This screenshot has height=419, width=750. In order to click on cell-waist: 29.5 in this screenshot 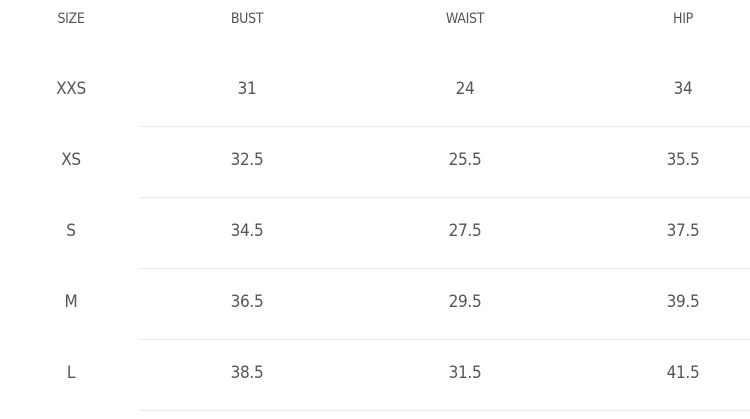, I will do `click(465, 302)`.